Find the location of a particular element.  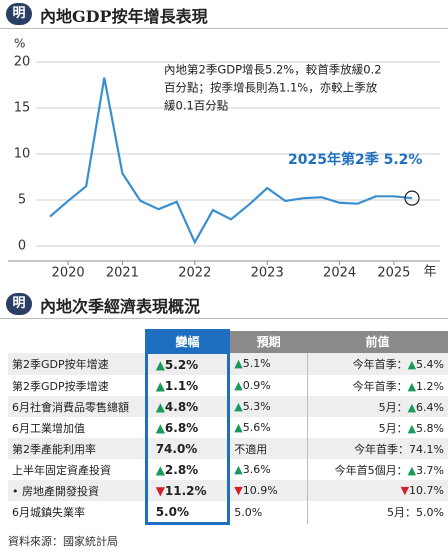

cell-prefix: 今年首5個月： is located at coordinates (371, 470).